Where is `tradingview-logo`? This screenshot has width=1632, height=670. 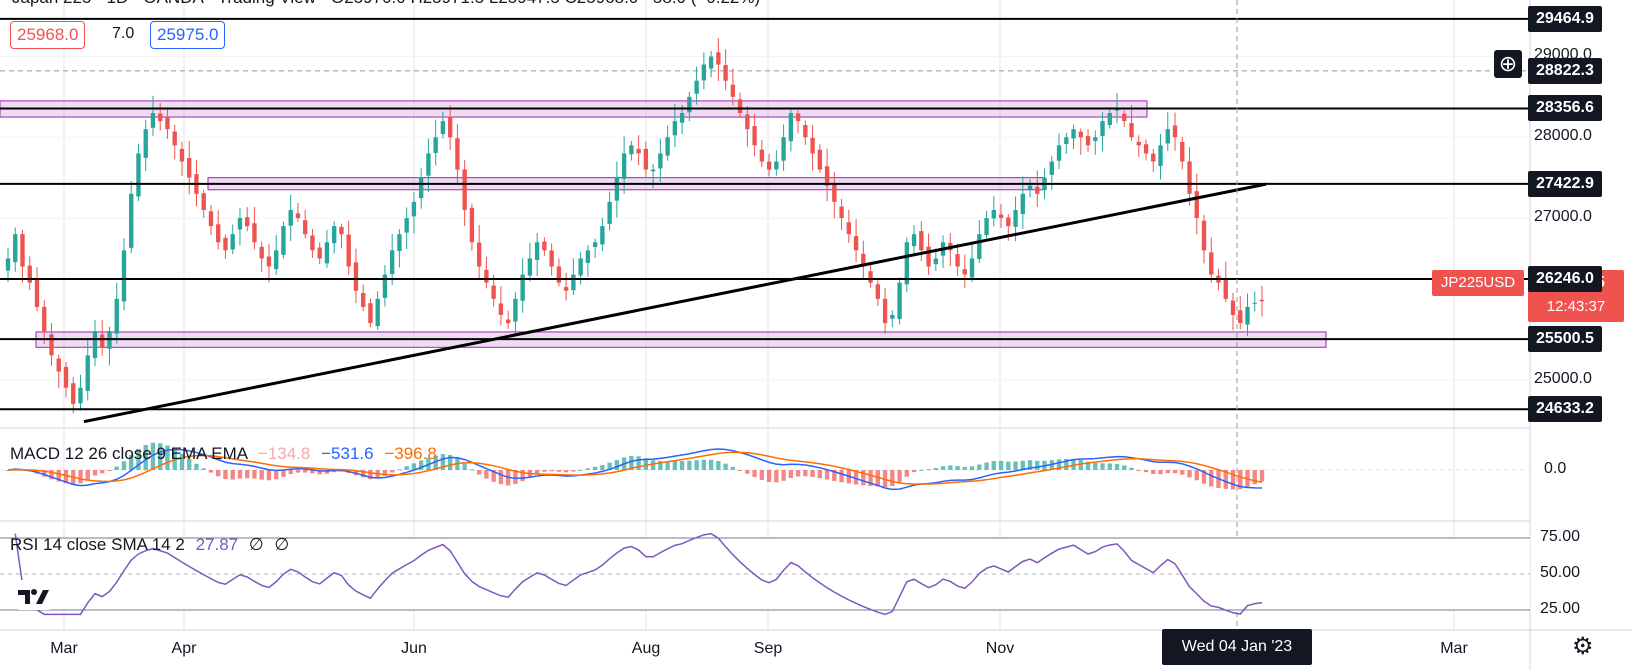
tradingview-logo is located at coordinates (34, 595).